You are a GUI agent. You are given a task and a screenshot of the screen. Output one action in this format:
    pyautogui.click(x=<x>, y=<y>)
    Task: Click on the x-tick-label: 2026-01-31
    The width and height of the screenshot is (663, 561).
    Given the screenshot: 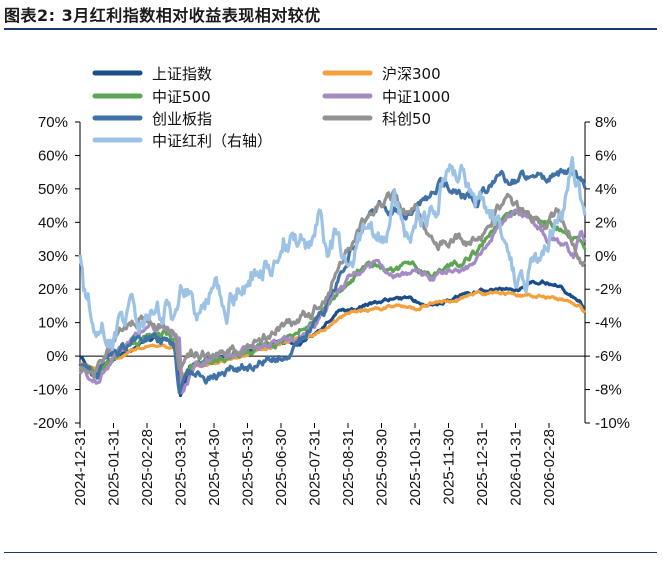 What is the action you would take?
    pyautogui.click(x=516, y=467)
    